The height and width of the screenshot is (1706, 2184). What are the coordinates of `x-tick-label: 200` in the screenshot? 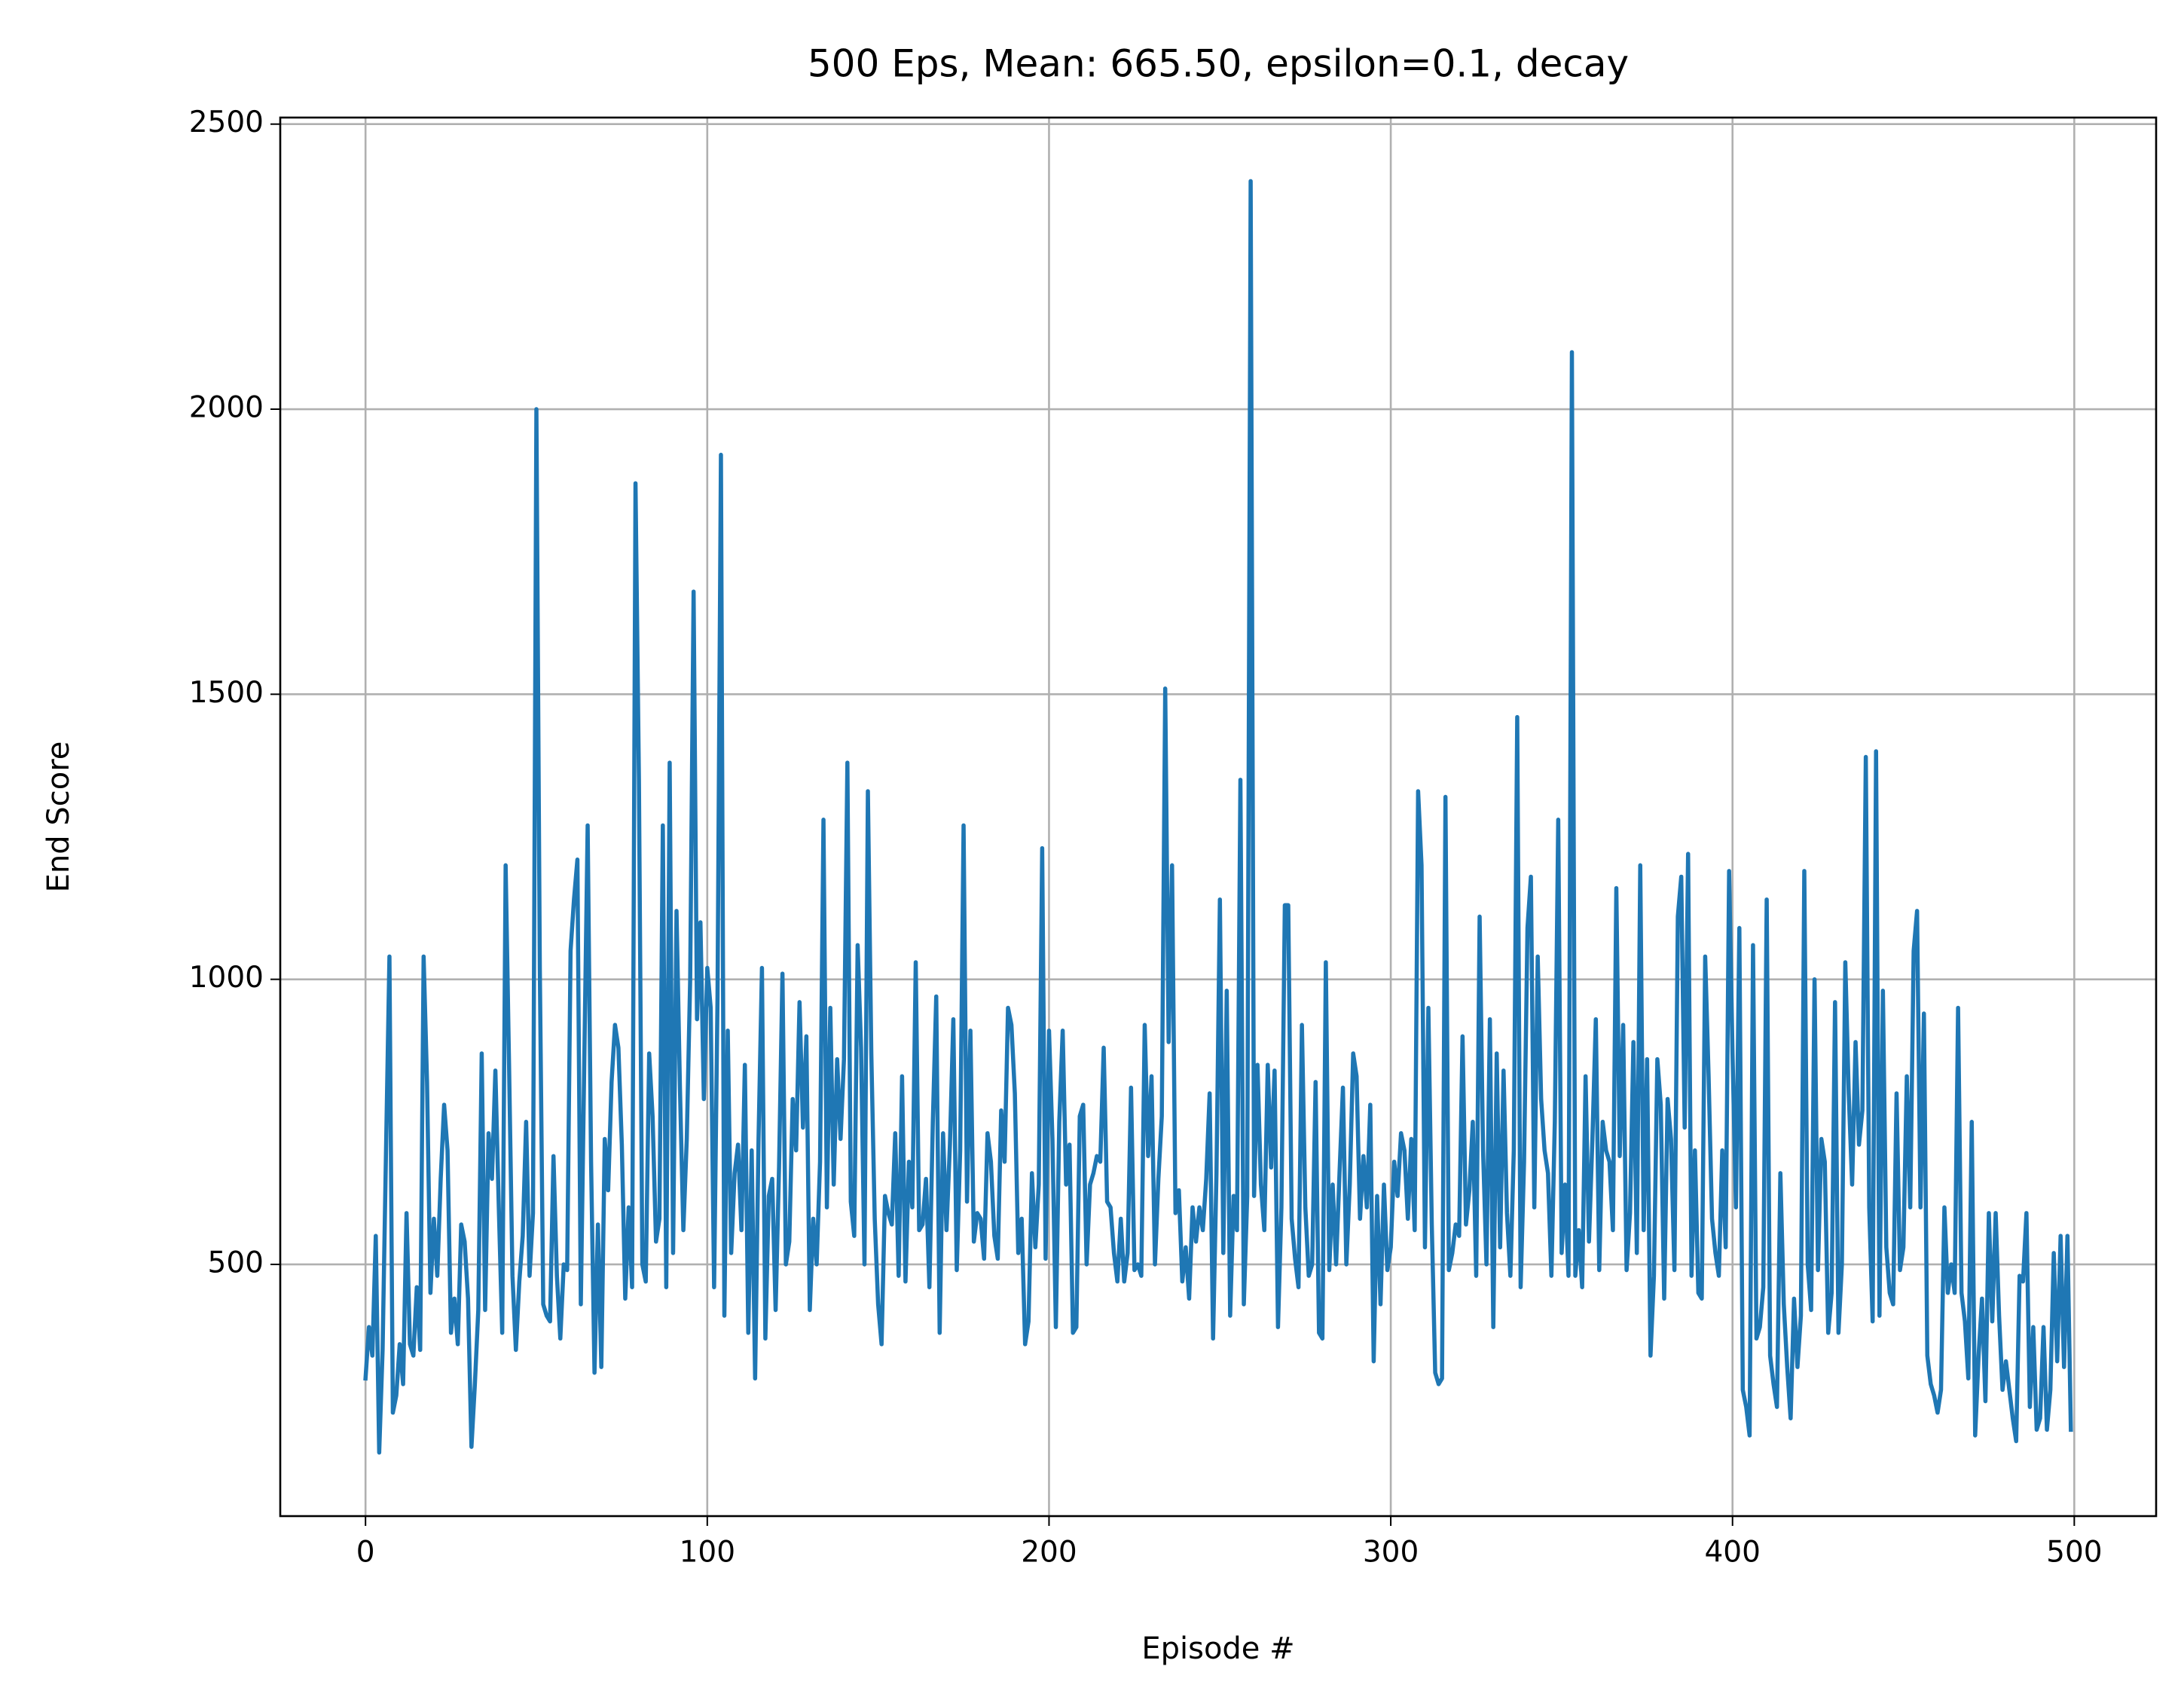 It's located at (1049, 1553).